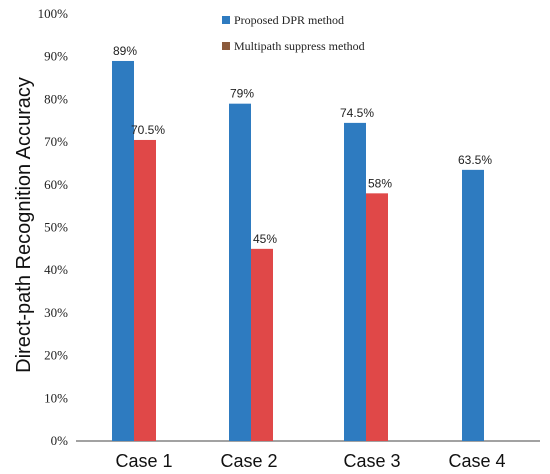  I want to click on data-label: 89%, so click(125, 51).